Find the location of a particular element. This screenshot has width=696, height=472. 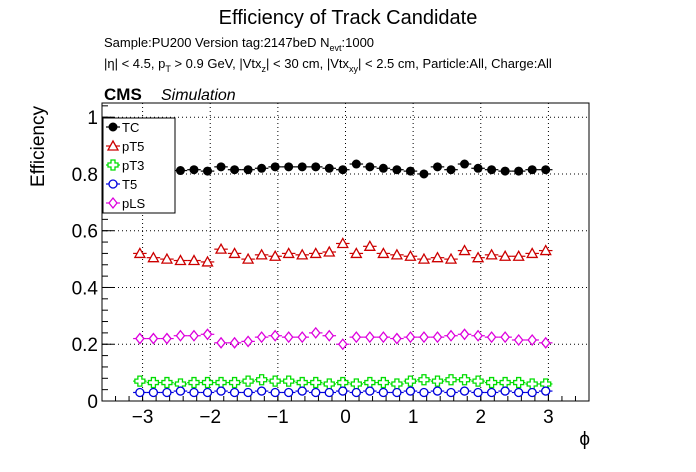

legend: TC pT5 pT3 T5 pLS is located at coordinates (139, 165).